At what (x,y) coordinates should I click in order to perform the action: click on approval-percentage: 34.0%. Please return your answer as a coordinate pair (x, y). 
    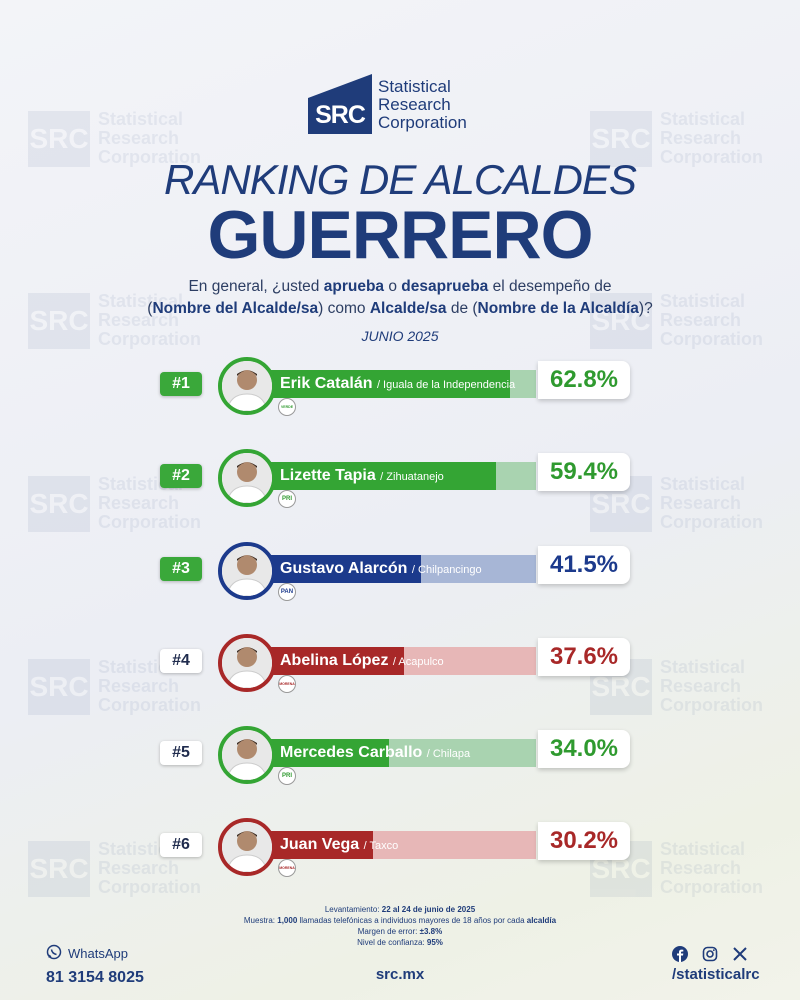
    Looking at the image, I should click on (584, 749).